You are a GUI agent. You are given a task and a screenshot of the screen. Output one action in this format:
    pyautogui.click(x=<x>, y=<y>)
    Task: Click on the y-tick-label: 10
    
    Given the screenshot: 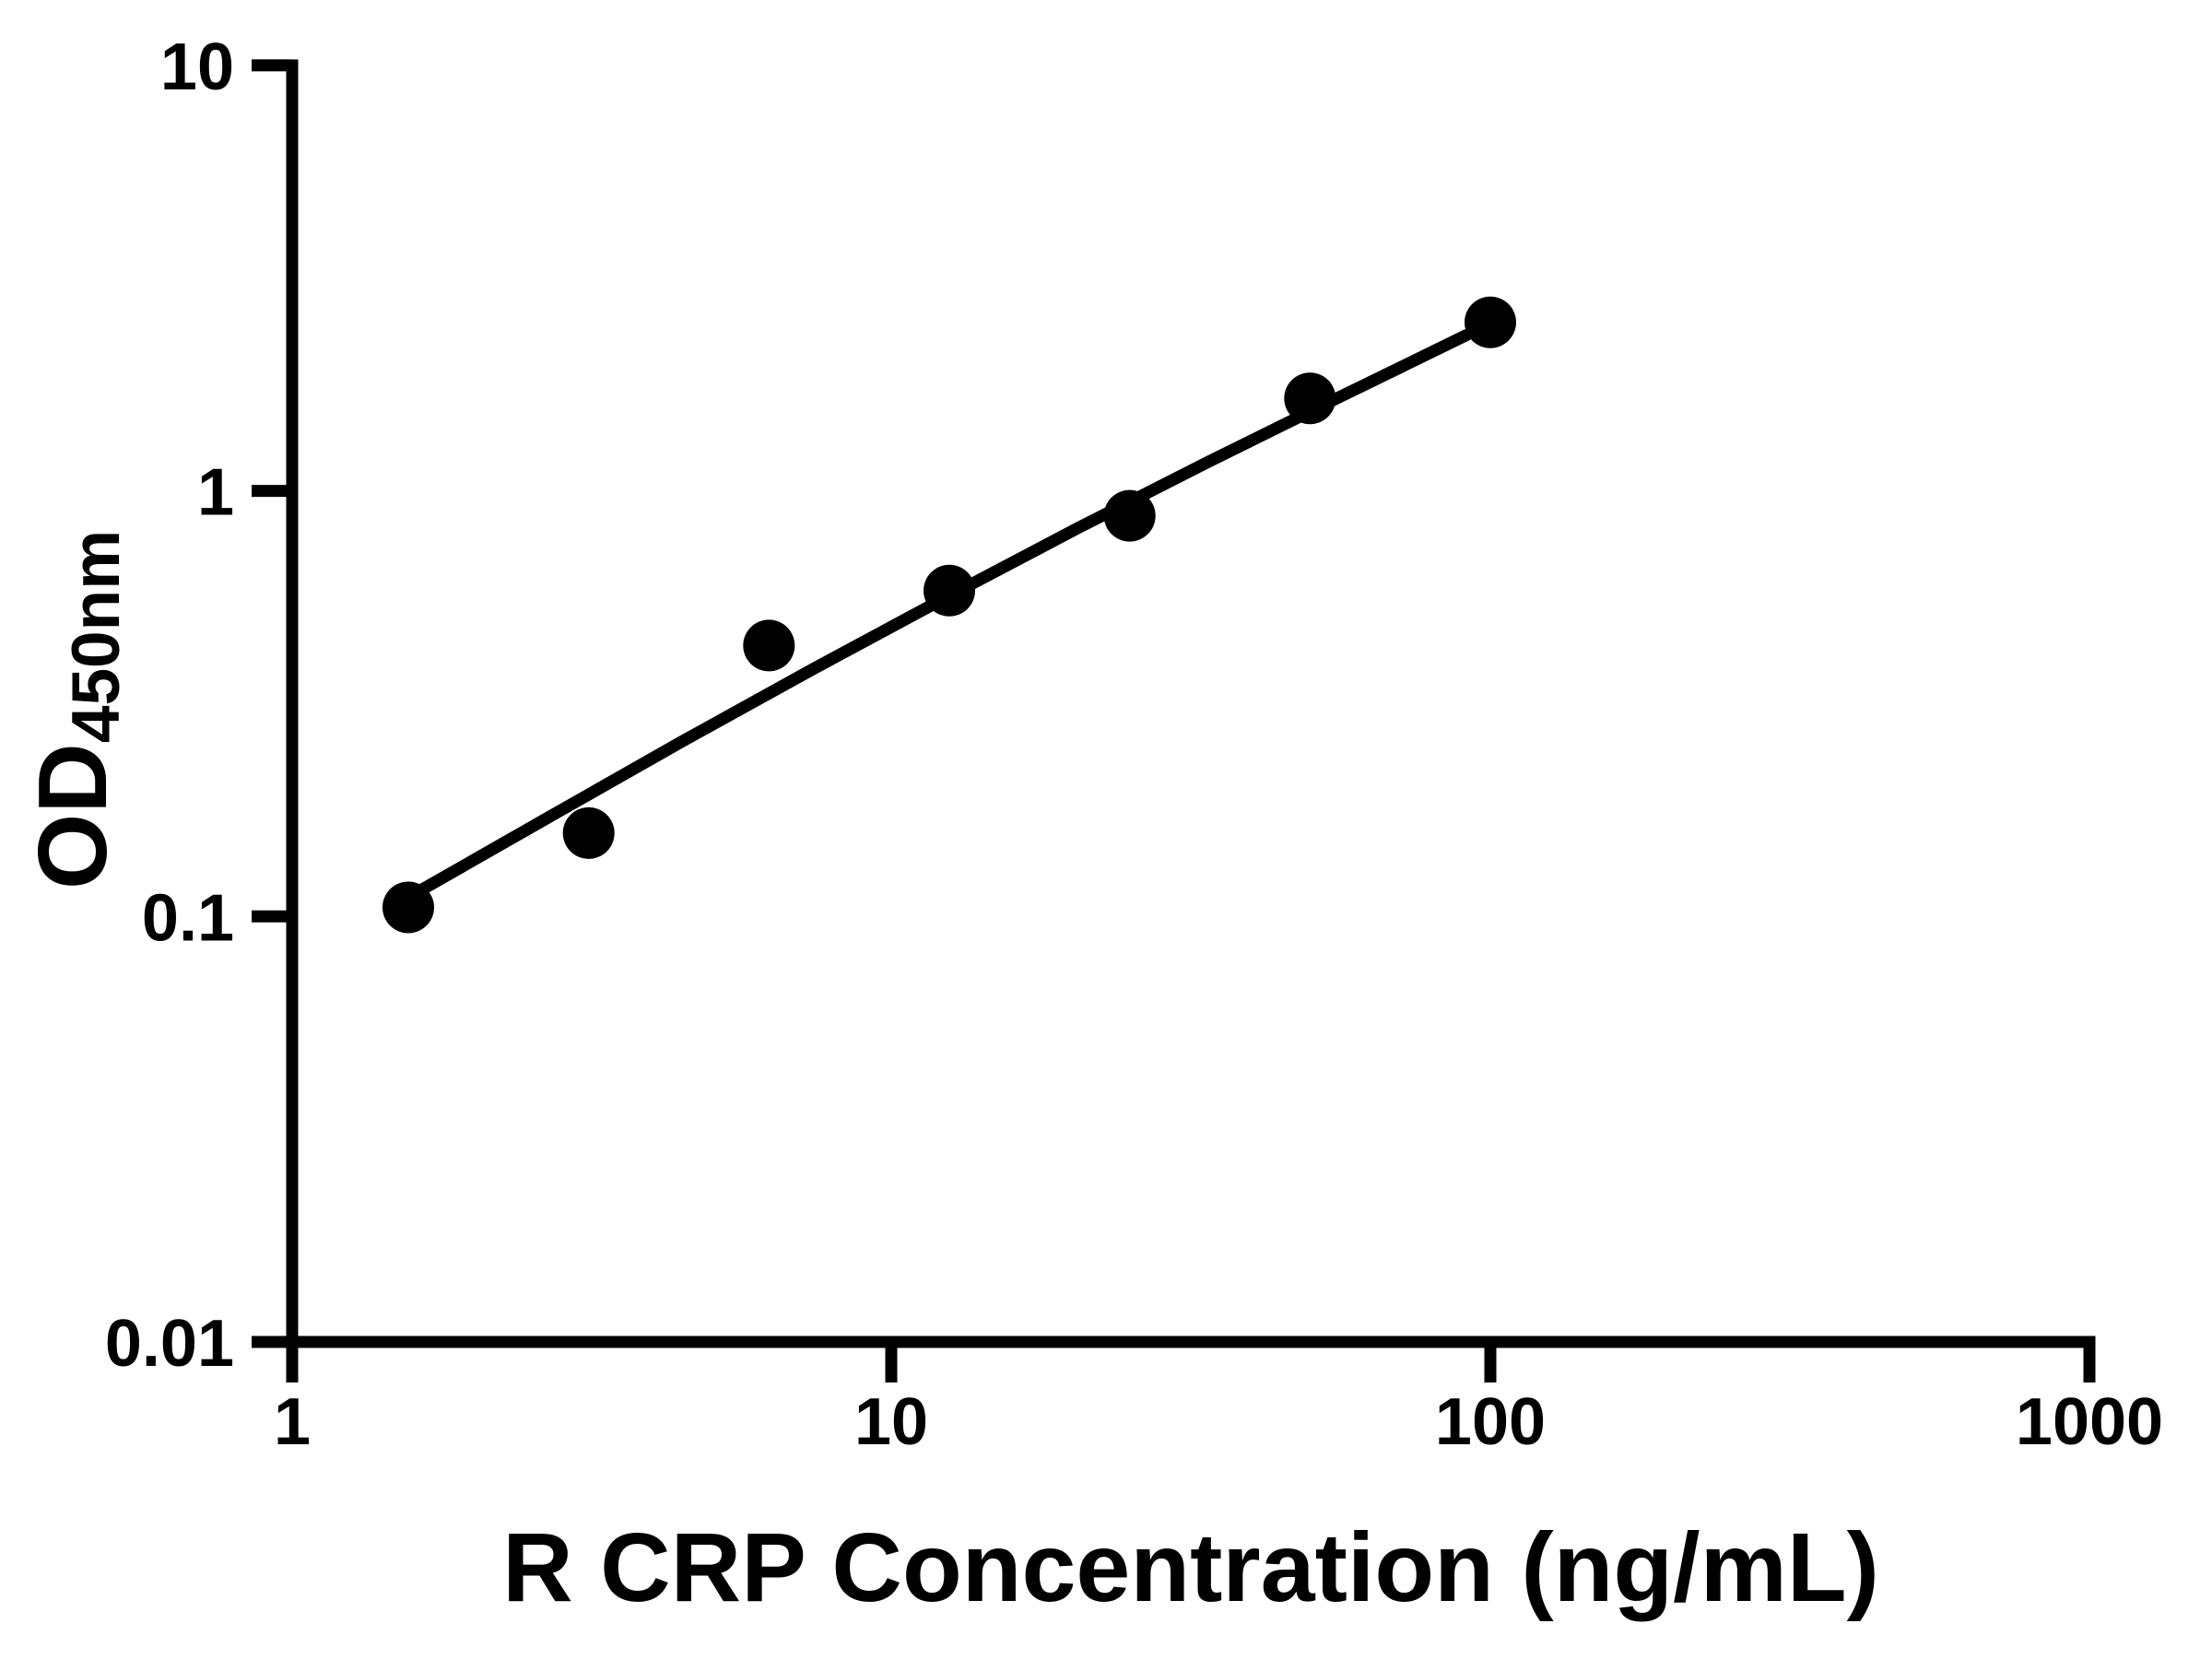 What is the action you would take?
    pyautogui.click(x=197, y=67)
    